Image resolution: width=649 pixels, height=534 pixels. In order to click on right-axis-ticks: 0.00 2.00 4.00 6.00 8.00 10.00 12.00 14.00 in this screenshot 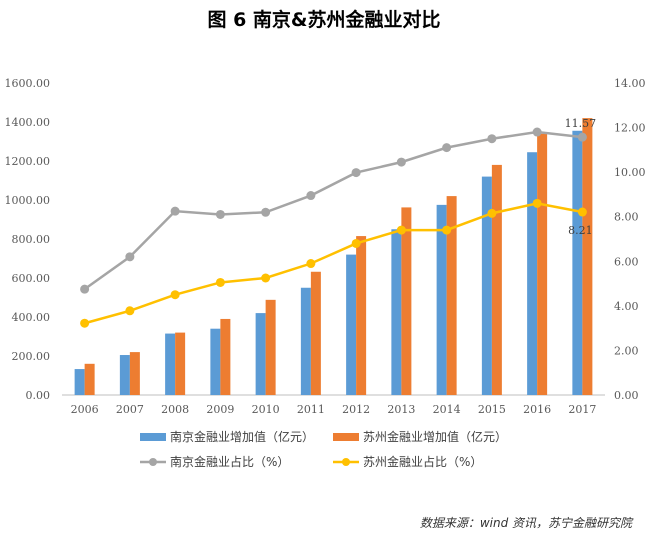, I will do `click(630, 239)`.